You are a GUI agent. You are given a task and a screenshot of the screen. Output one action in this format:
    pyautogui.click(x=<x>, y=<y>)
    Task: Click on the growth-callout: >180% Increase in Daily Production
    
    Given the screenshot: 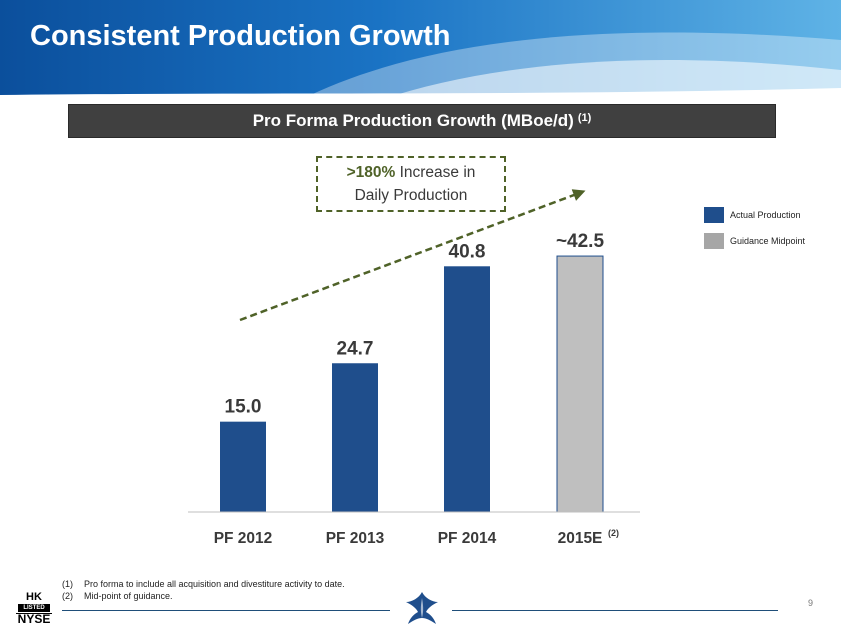 What is the action you would take?
    pyautogui.click(x=411, y=184)
    